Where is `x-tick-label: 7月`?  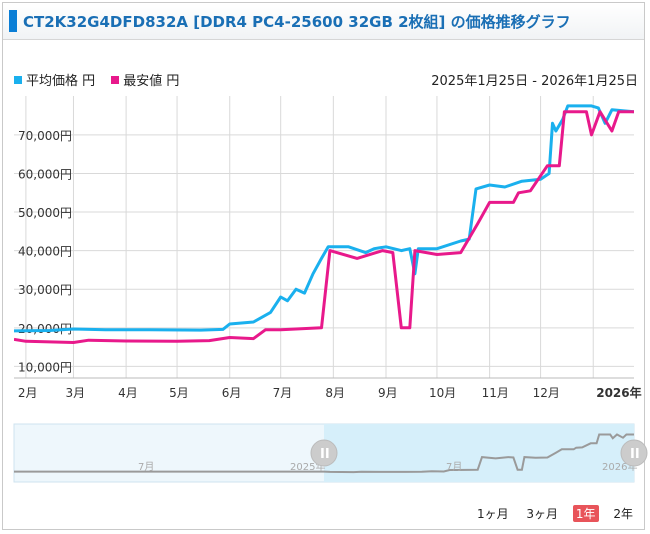 x-tick-label: 7月 is located at coordinates (283, 393).